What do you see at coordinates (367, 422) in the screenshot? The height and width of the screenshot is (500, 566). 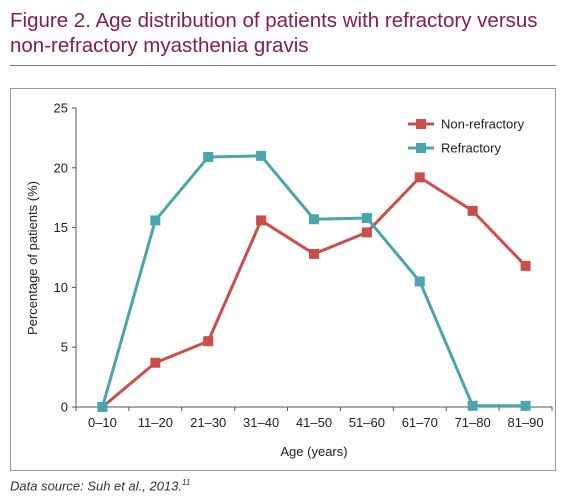 I see `x-tick-label: 51–60` at bounding box center [367, 422].